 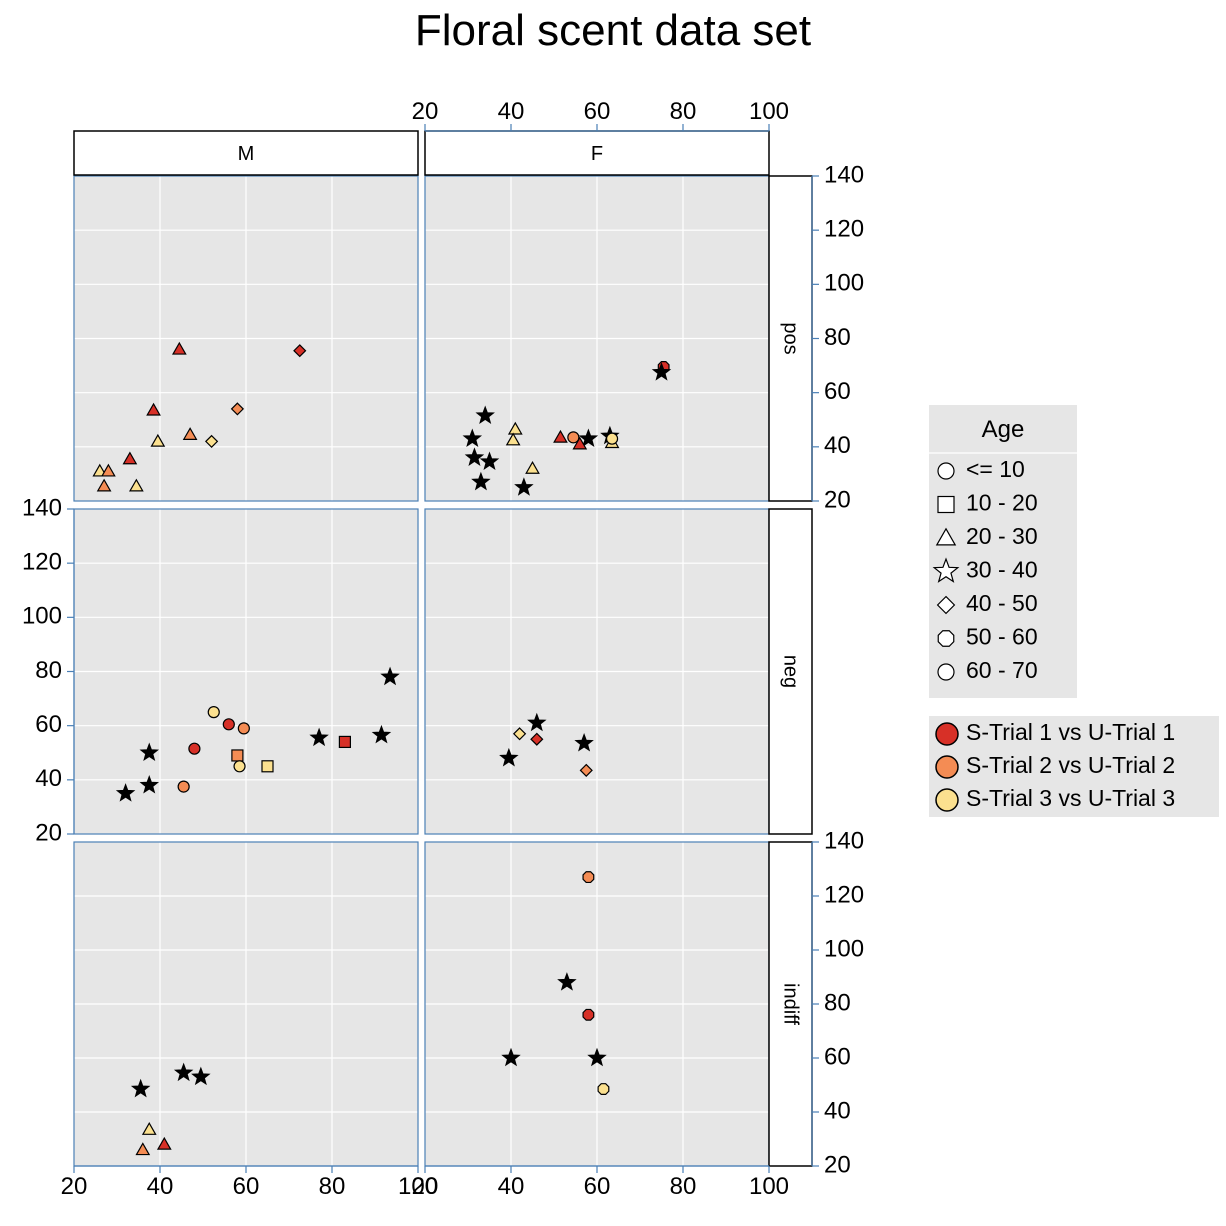 What do you see at coordinates (946, 672) in the screenshot?
I see `legend-circle-icon` at bounding box center [946, 672].